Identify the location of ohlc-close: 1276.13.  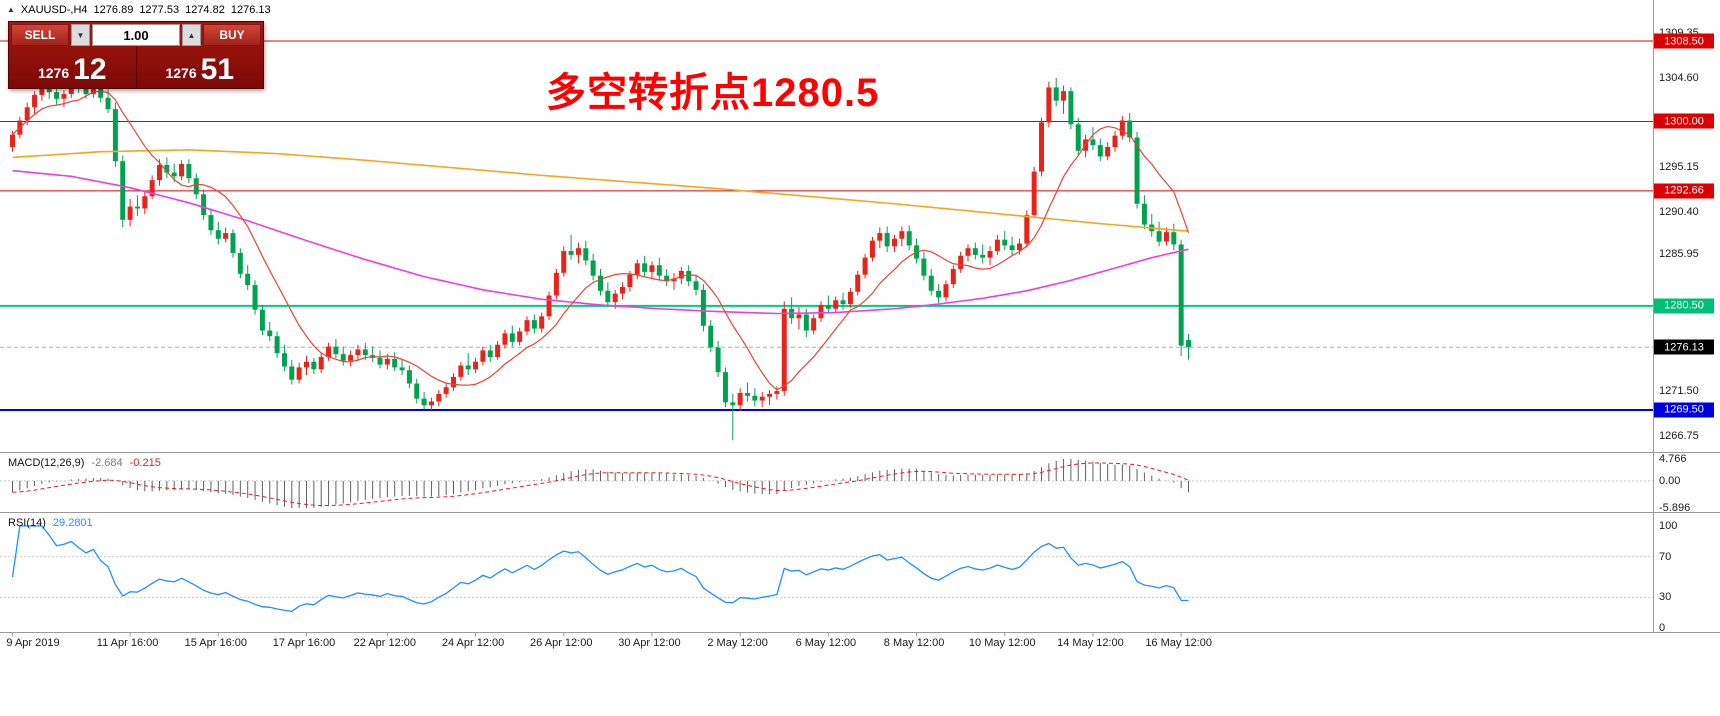
(250, 10).